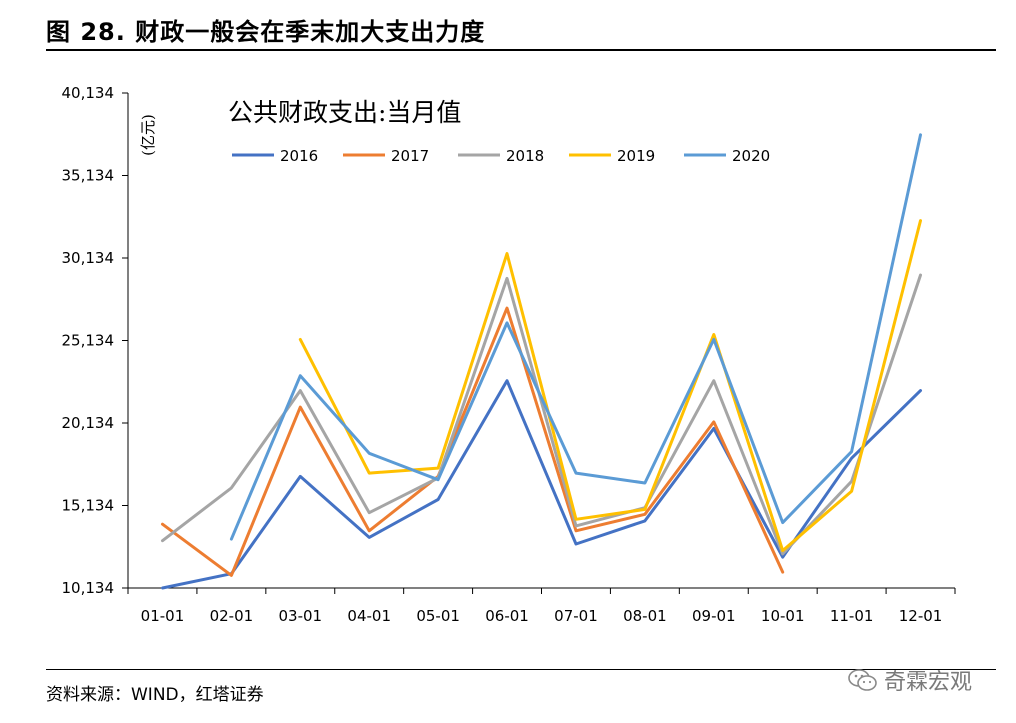 This screenshot has height=723, width=1016. What do you see at coordinates (369, 616) in the screenshot?
I see `x-tick-label: 04-01` at bounding box center [369, 616].